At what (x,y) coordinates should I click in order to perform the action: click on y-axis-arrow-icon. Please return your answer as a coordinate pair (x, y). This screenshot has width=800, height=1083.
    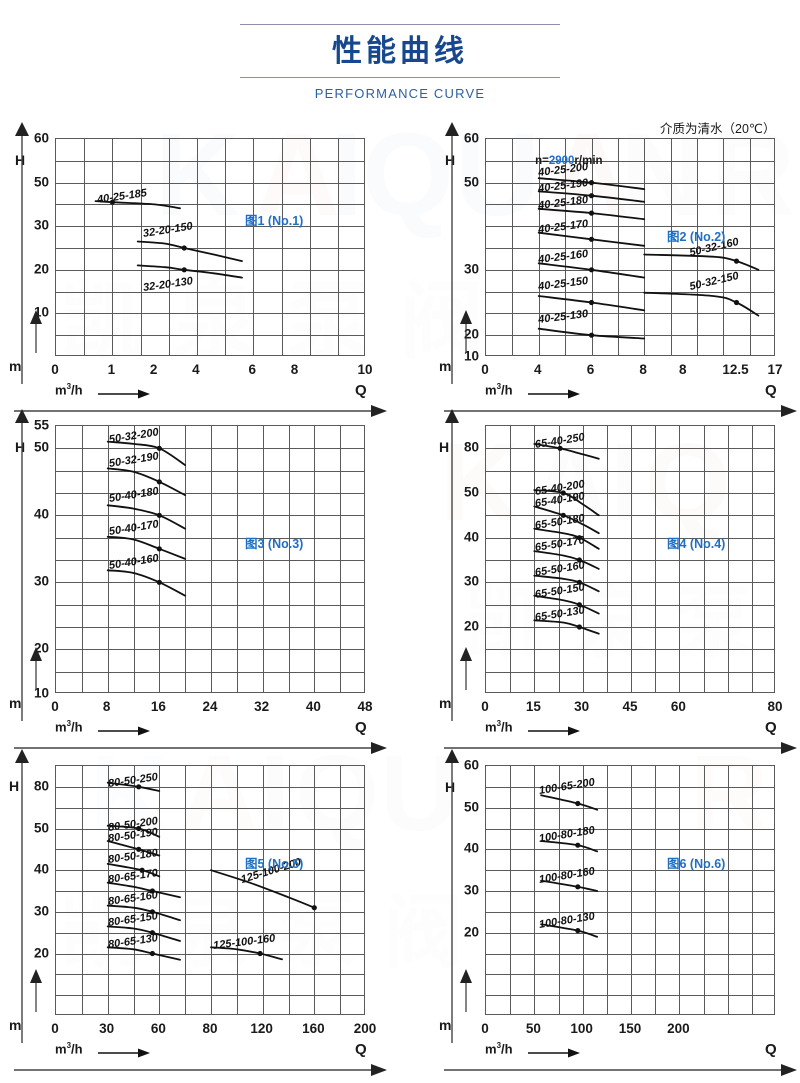
    Looking at the image, I should click on (22, 565).